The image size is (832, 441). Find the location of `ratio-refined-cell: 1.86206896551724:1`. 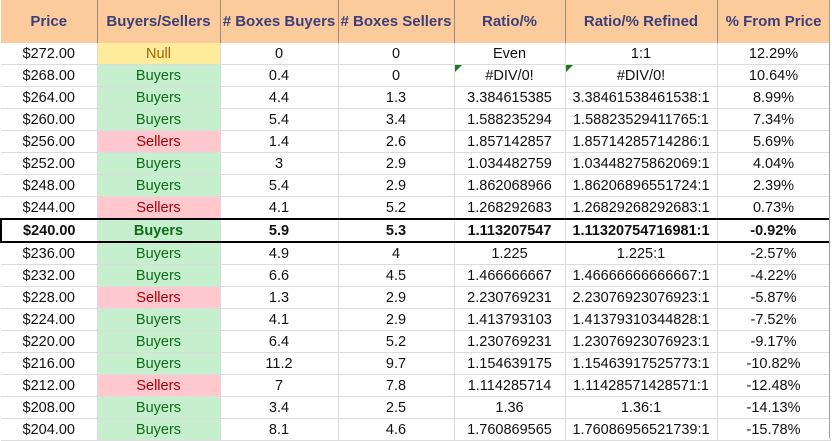

ratio-refined-cell: 1.86206896551724:1 is located at coordinates (641, 185).